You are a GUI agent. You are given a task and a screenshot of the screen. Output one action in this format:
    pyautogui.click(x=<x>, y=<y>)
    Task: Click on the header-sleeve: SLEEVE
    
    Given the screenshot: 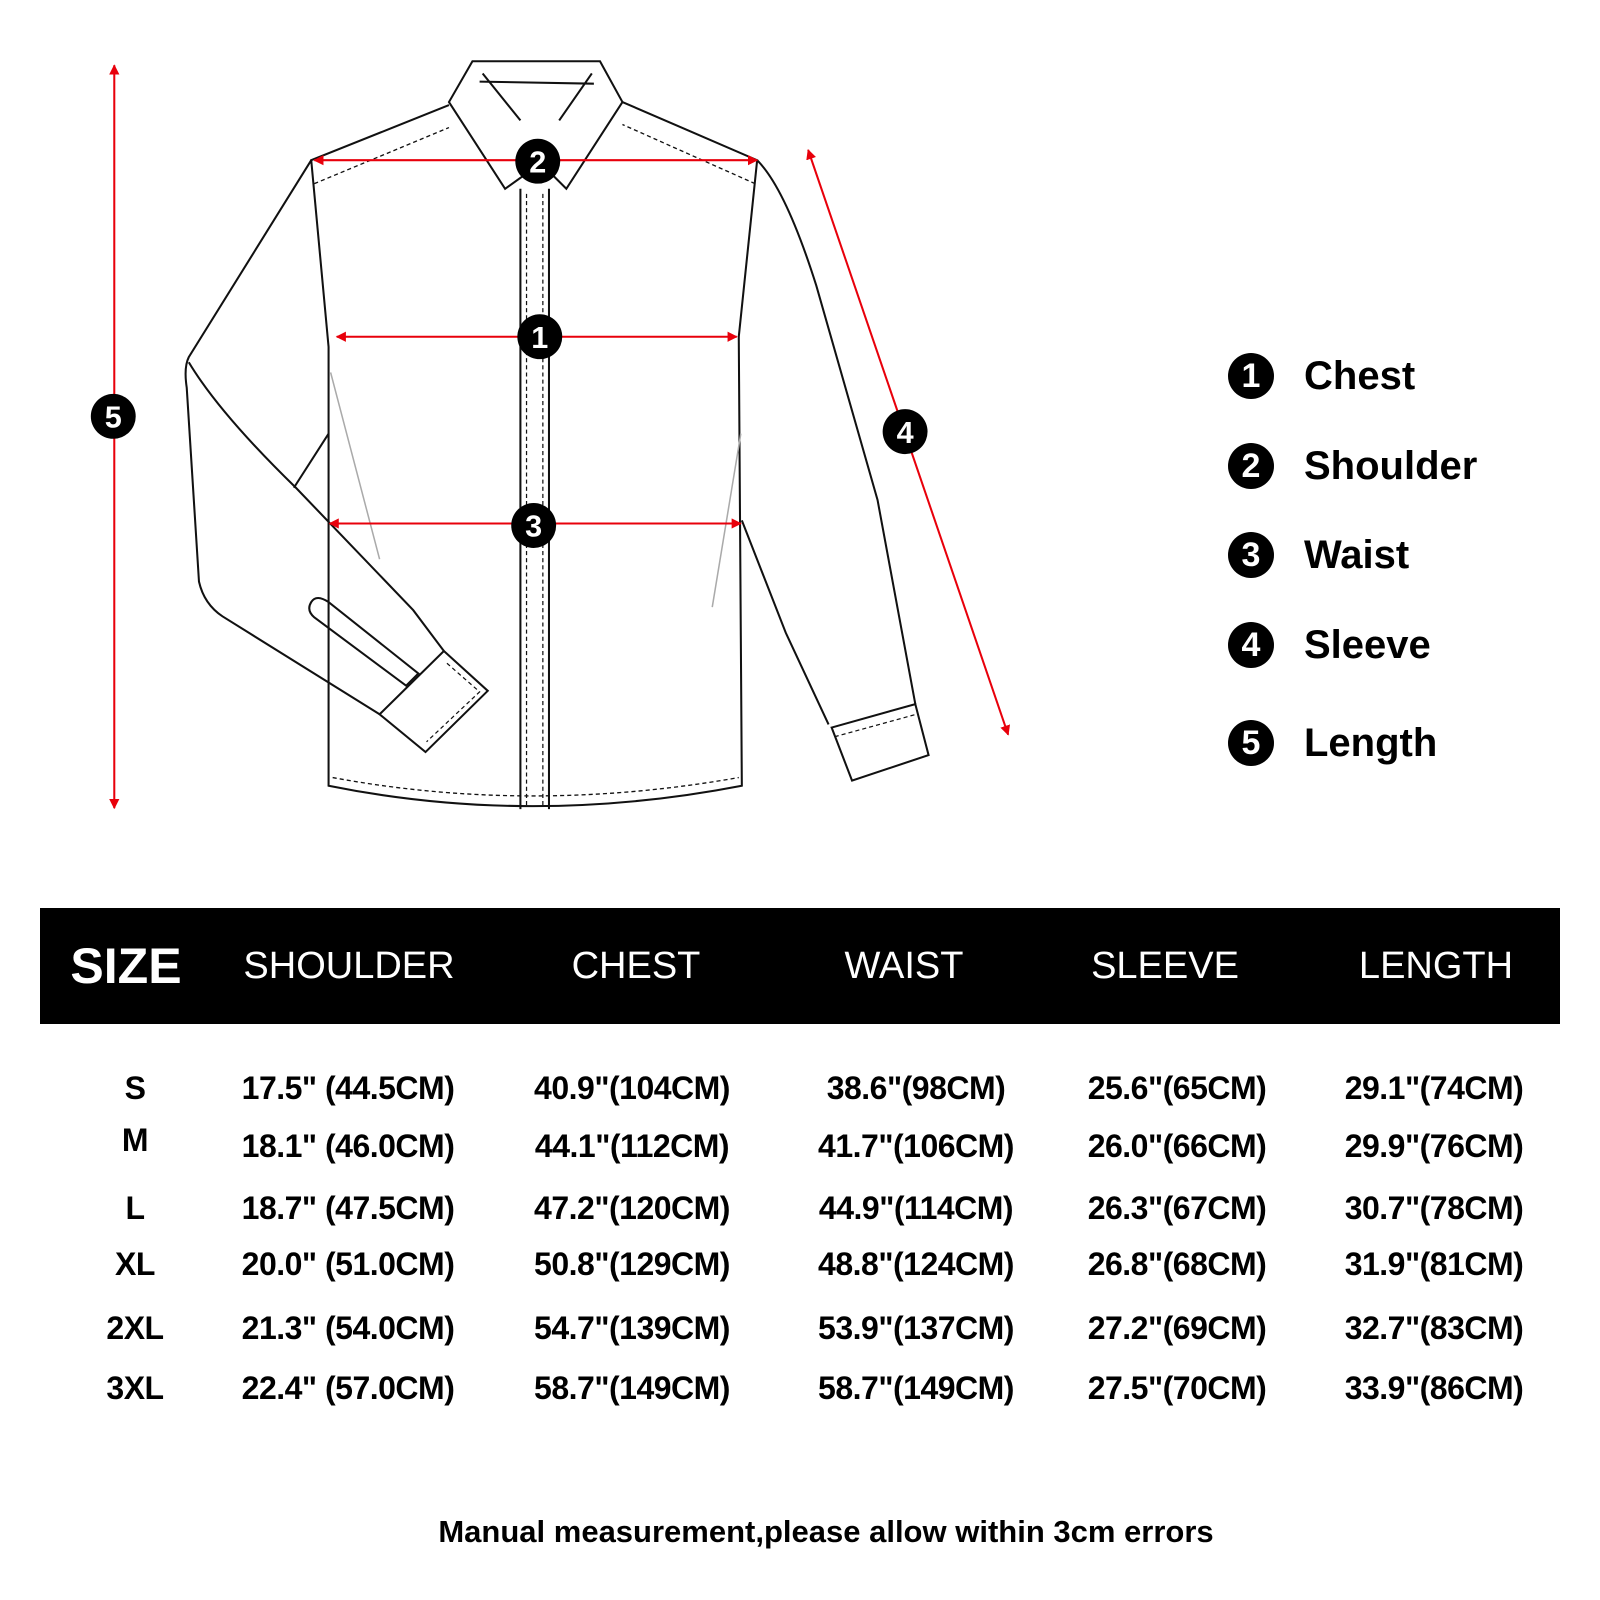 What is the action you would take?
    pyautogui.click(x=1165, y=966)
    